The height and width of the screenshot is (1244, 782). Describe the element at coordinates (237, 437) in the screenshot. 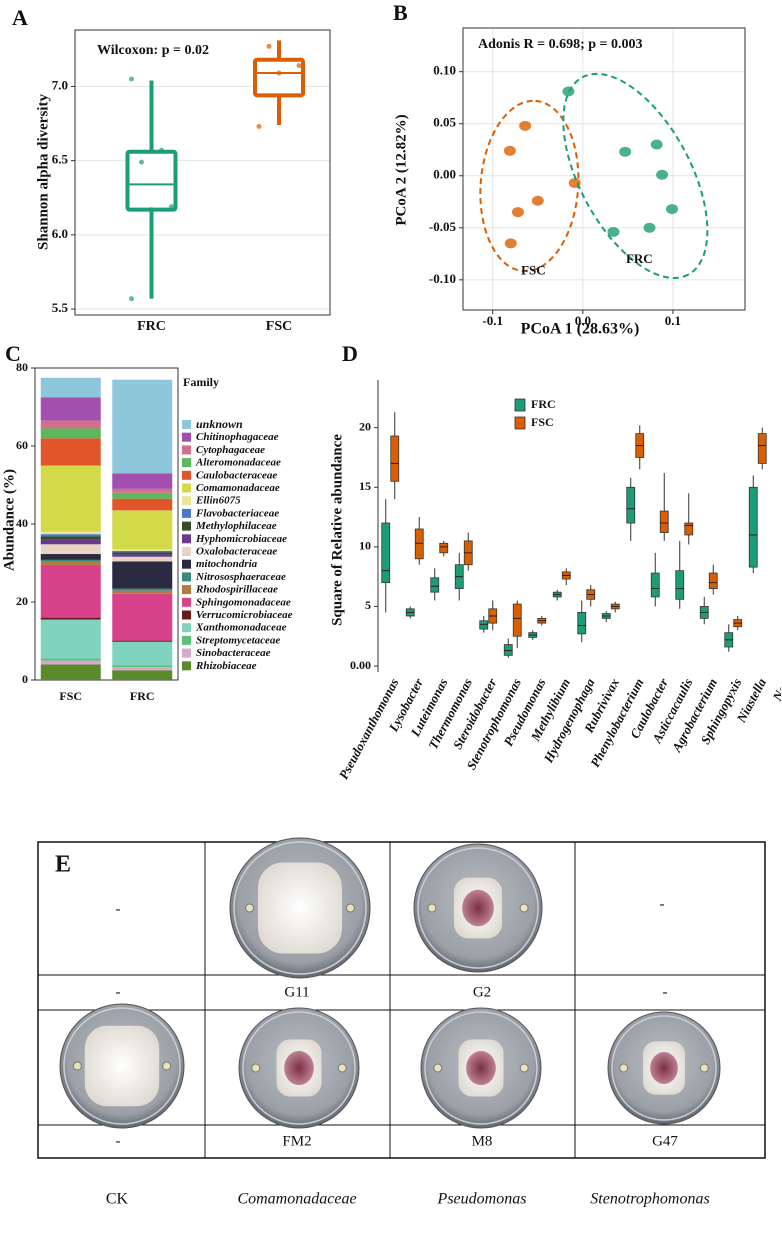

I see `legend-label: Chitinophagaceae` at that location.